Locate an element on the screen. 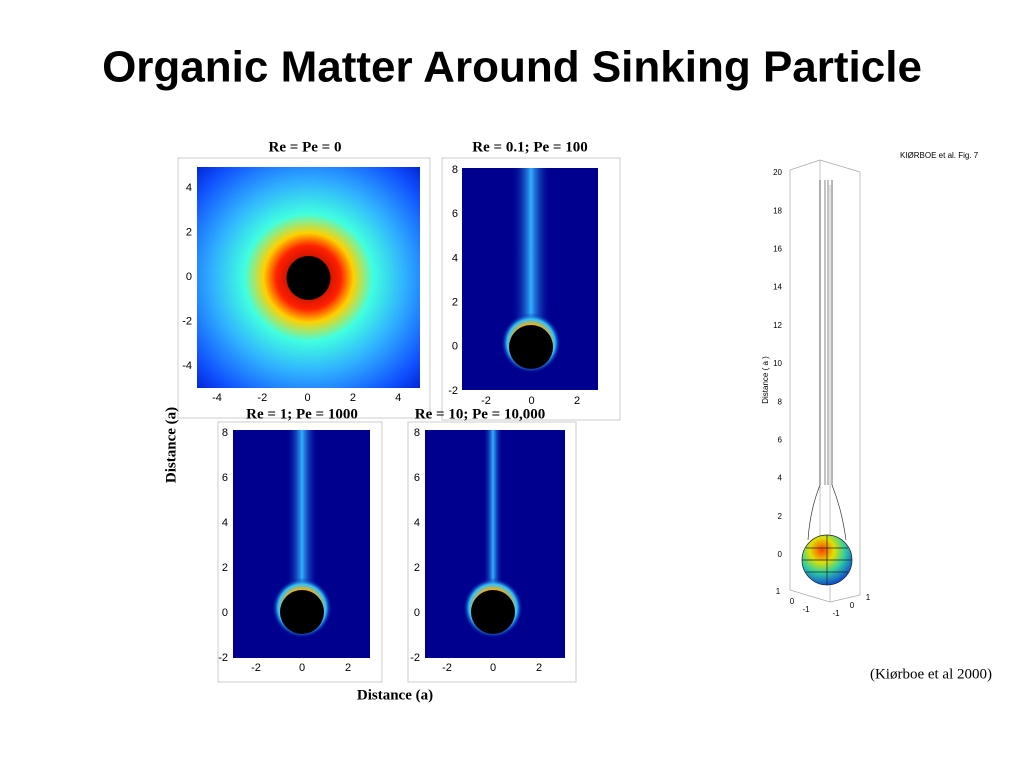 This screenshot has width=1024, height=768. z-tick-label: 12 is located at coordinates (777, 325).